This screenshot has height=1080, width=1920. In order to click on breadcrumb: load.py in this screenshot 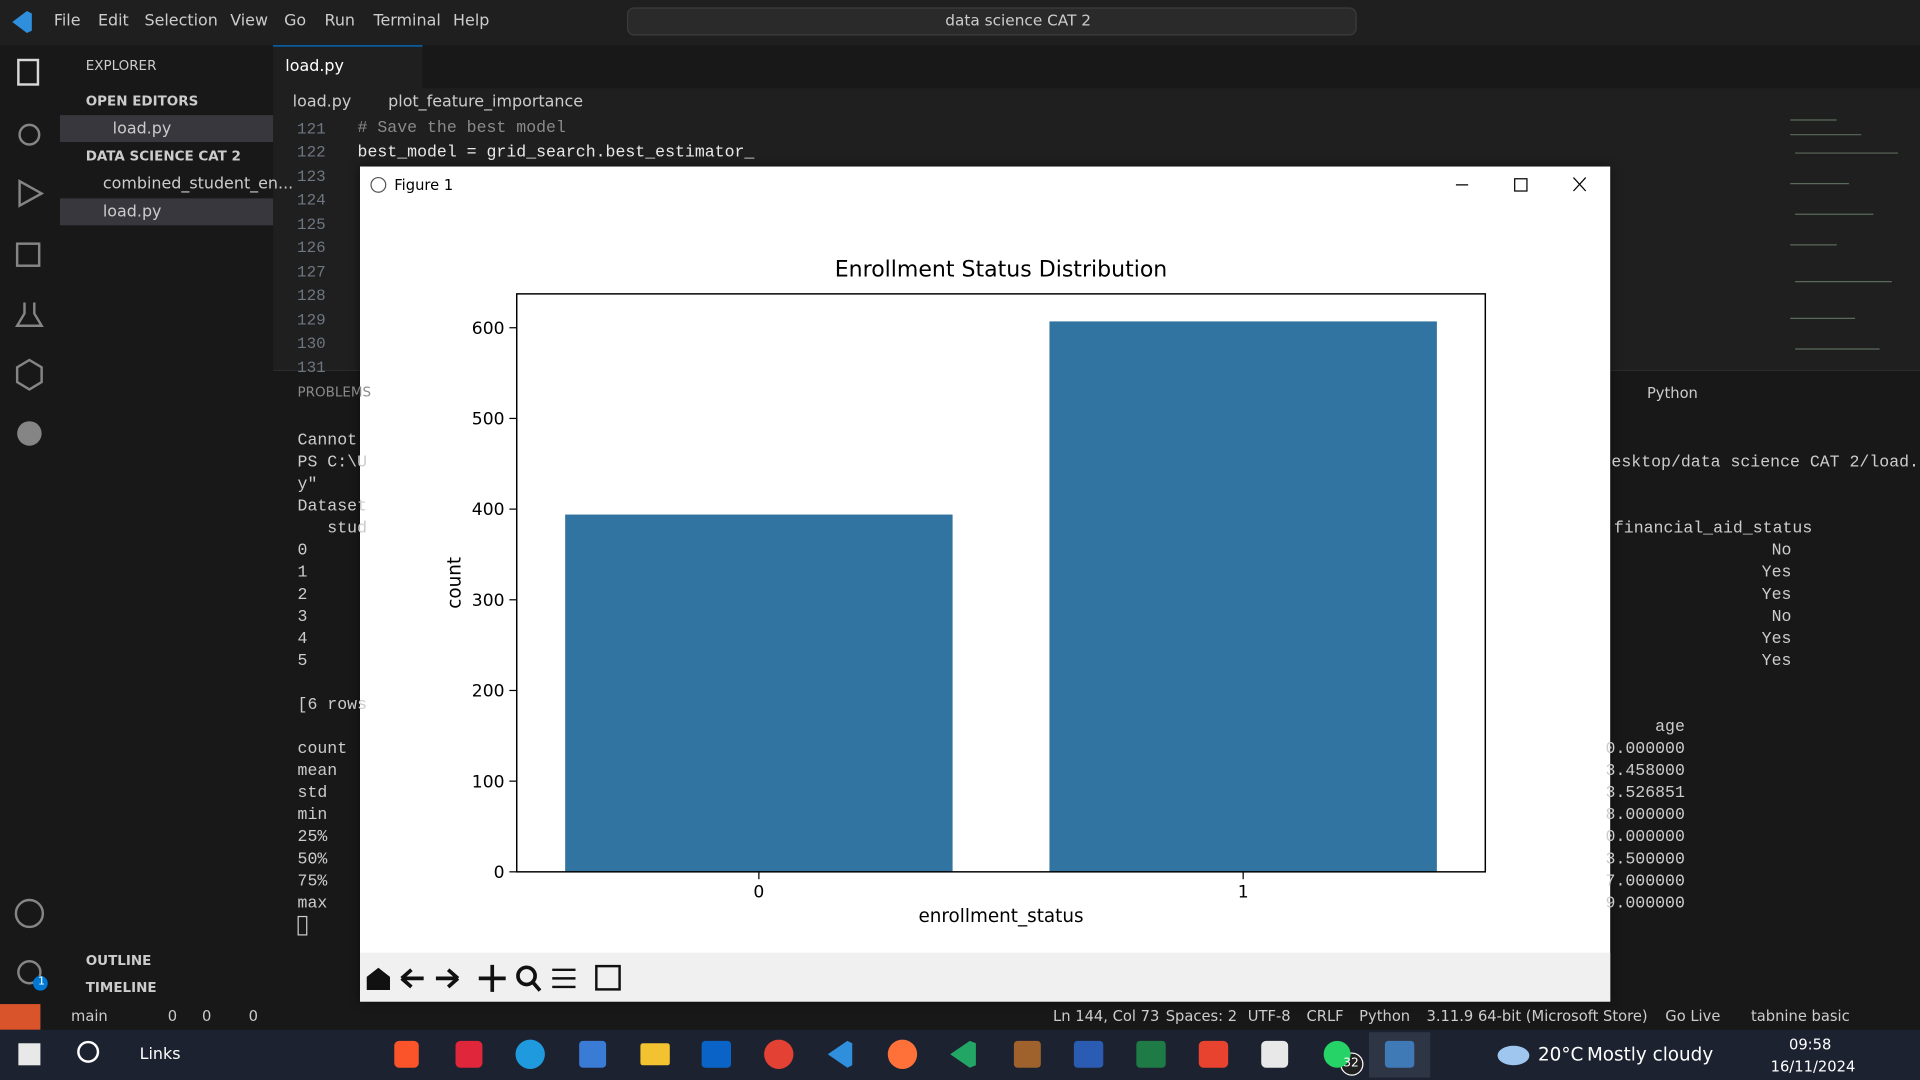, I will do `click(322, 102)`.